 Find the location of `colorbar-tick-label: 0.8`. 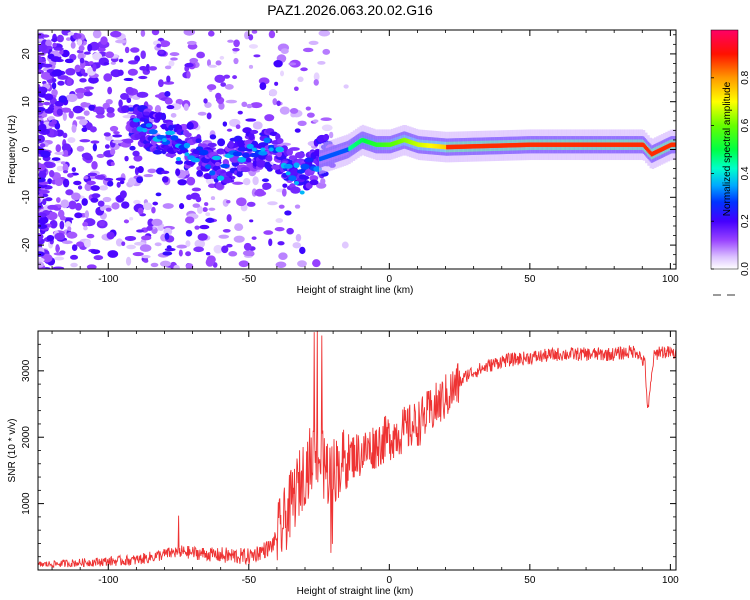

colorbar-tick-label: 0.8 is located at coordinates (745, 77).